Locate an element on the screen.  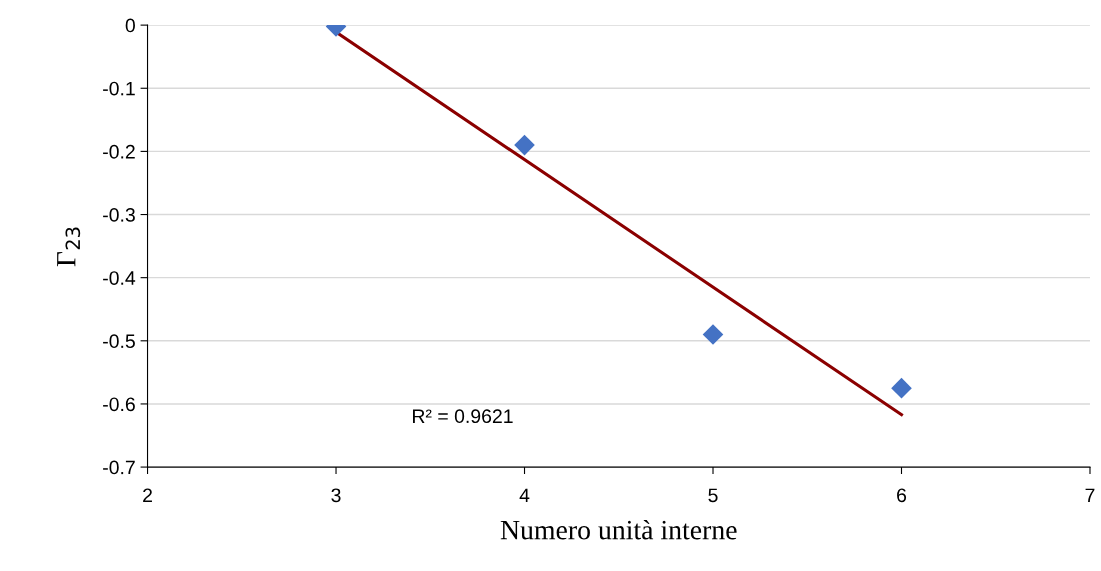
x-tick-label: 3 is located at coordinates (336, 495).